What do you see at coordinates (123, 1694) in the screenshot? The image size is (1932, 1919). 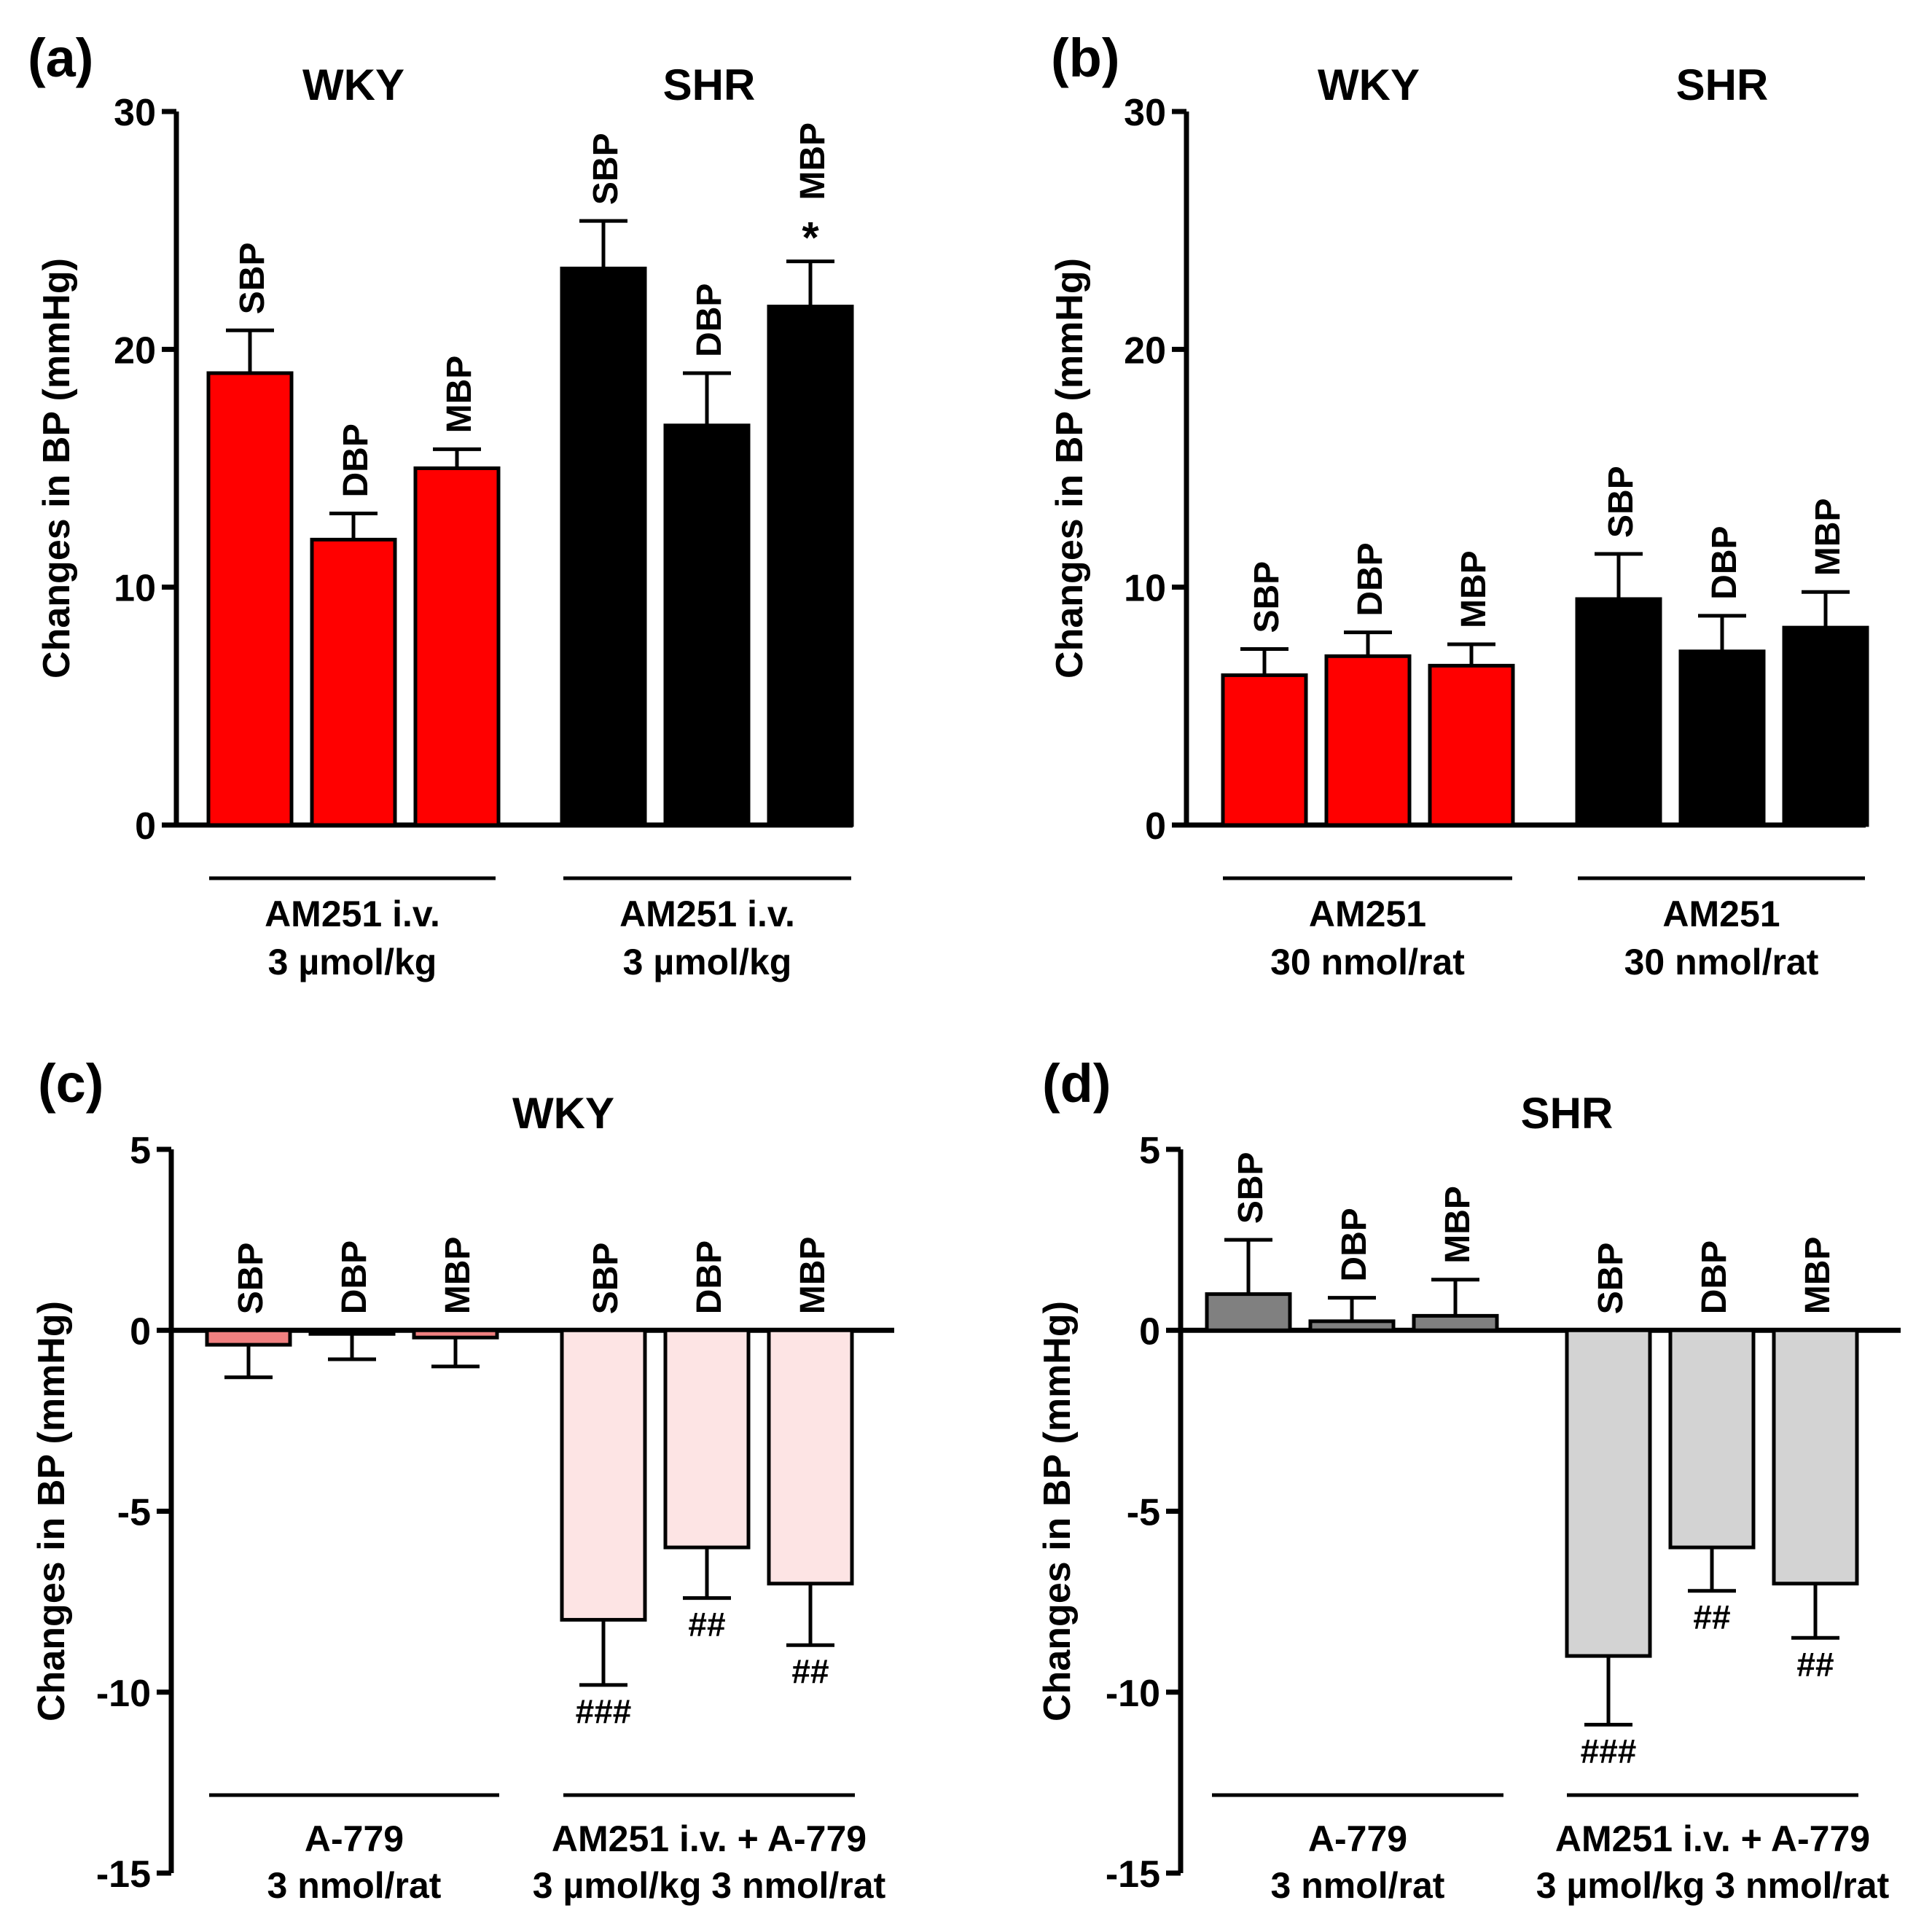 I see `y-tick-label: -10` at bounding box center [123, 1694].